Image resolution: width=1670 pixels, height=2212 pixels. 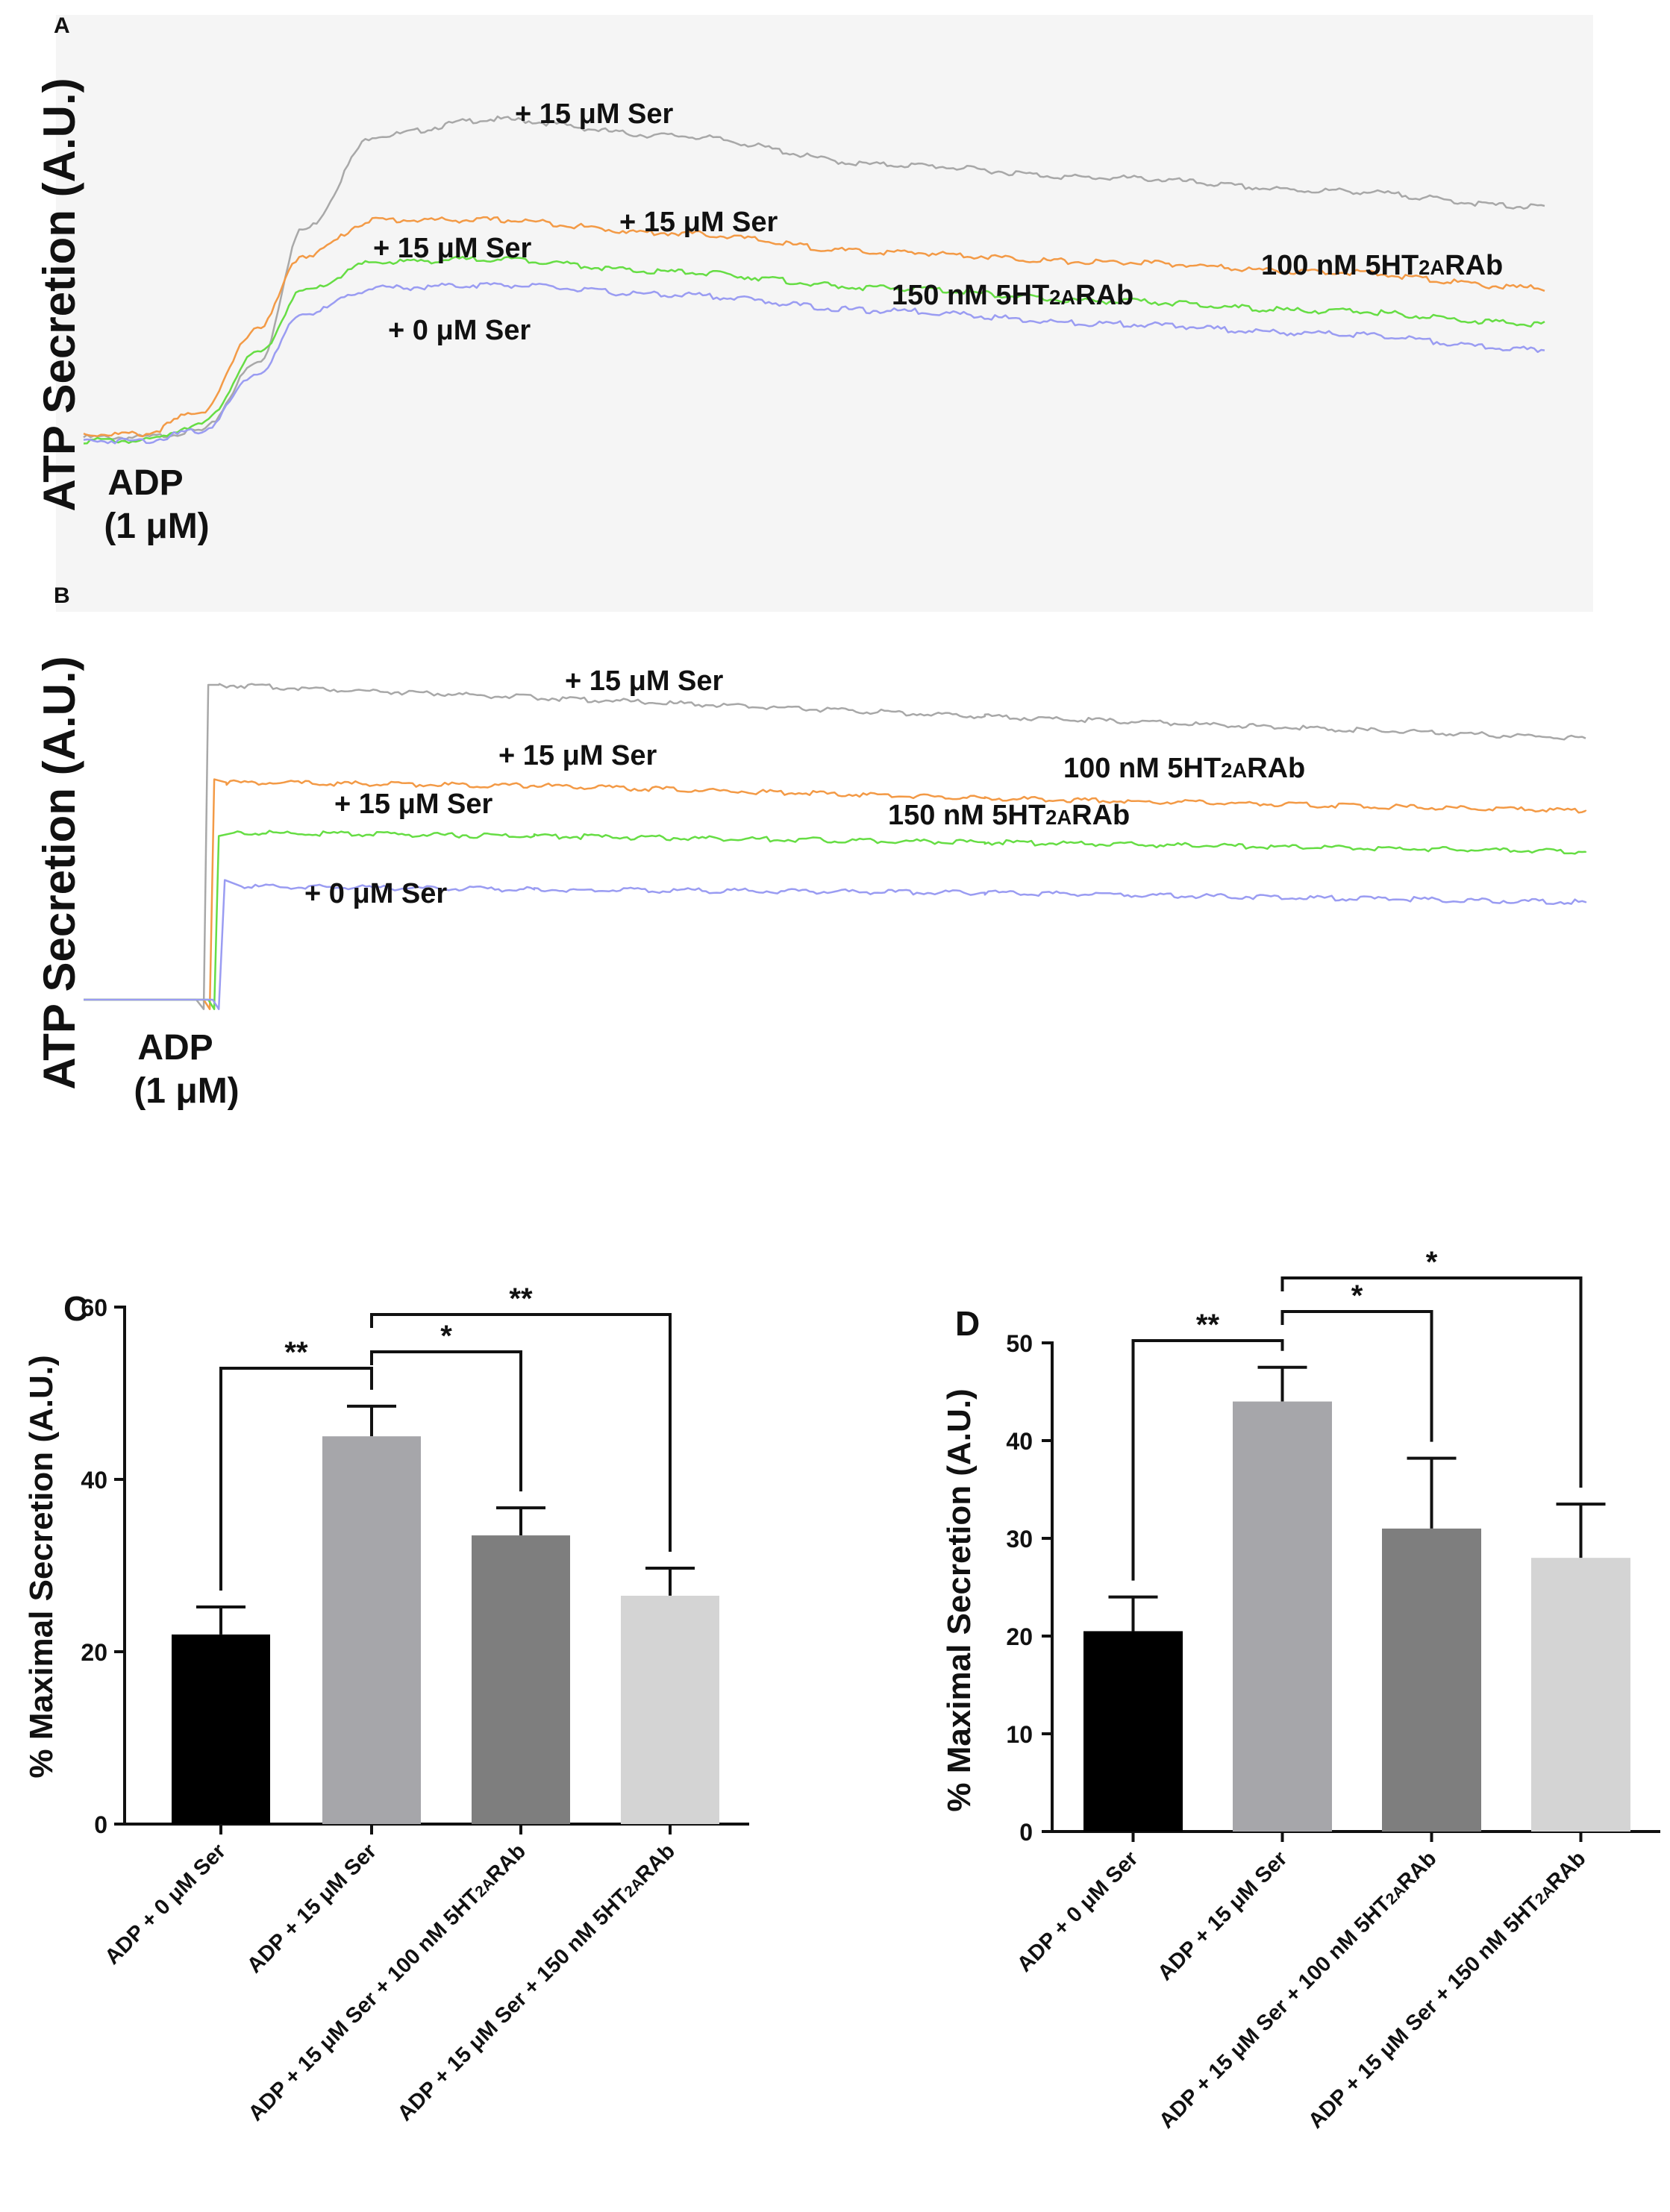 I want to click on panel-letter: B, so click(x=62, y=595).